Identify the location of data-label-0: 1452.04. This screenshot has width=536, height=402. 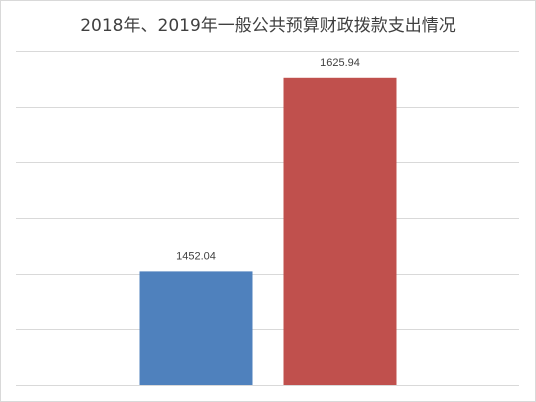
(196, 256).